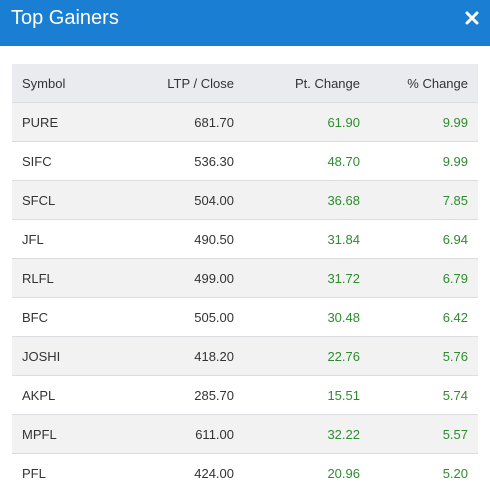 This screenshot has width=490, height=488. I want to click on cell-pct-change: 5.57, so click(455, 434).